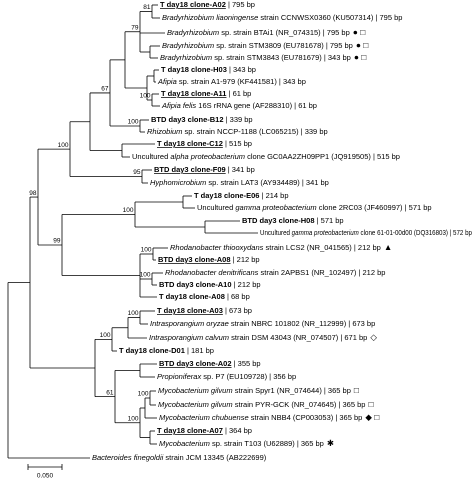 Image resolution: width=474 pixels, height=480 pixels. Describe the element at coordinates (195, 363) in the screenshot. I see `leaf-label-part: BTD day3 clone-A02` at that location.